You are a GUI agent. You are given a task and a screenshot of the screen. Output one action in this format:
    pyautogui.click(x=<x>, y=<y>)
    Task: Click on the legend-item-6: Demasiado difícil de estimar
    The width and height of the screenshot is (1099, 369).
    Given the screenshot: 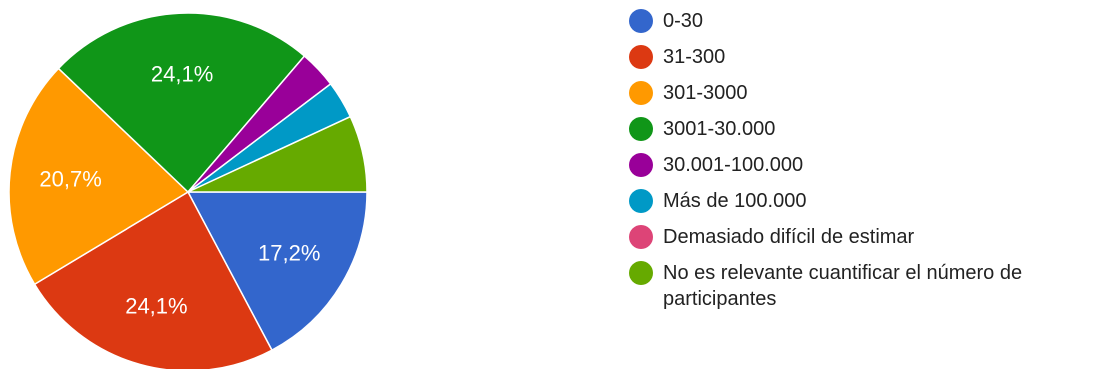 What is the action you would take?
    pyautogui.click(x=861, y=237)
    